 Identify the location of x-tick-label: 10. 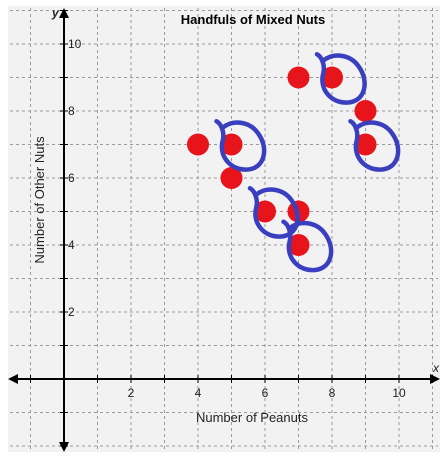
(399, 393).